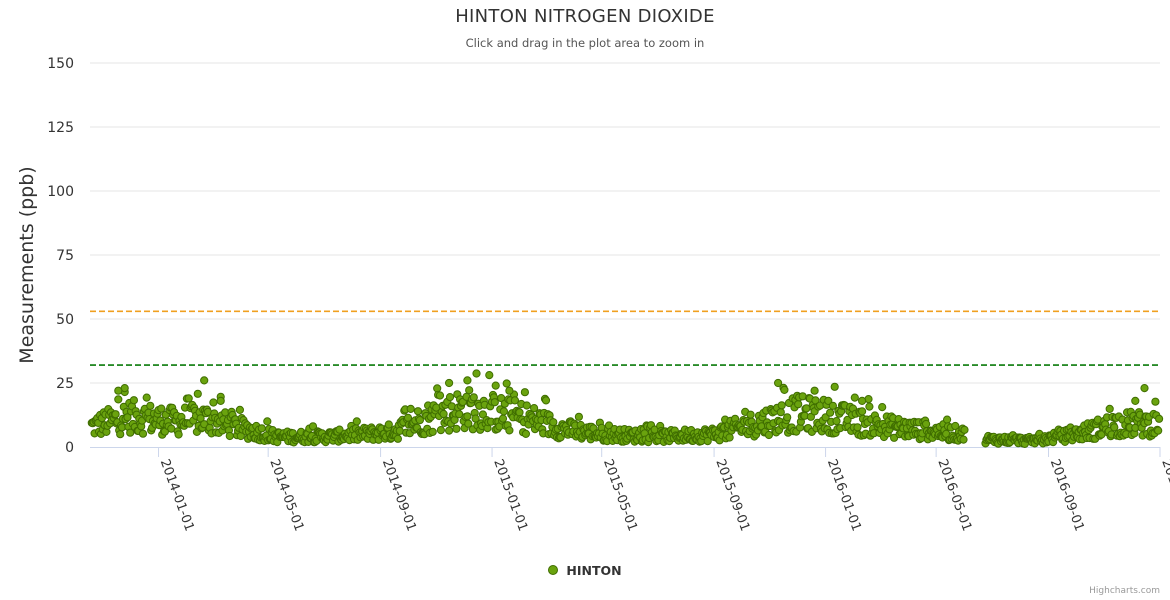 This screenshot has height=600, width=1170. I want to click on y-tick-label: 0, so click(69, 448).